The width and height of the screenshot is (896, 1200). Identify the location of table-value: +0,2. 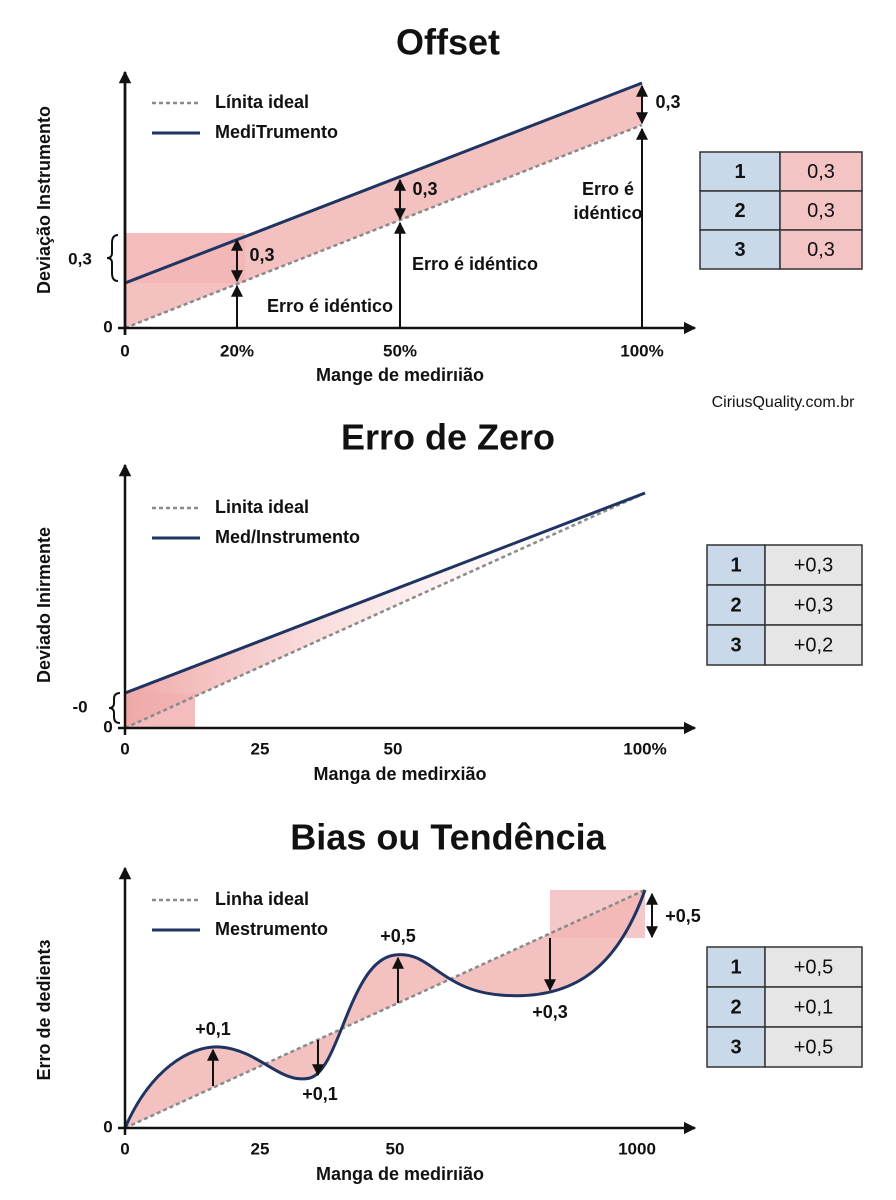
(813, 645).